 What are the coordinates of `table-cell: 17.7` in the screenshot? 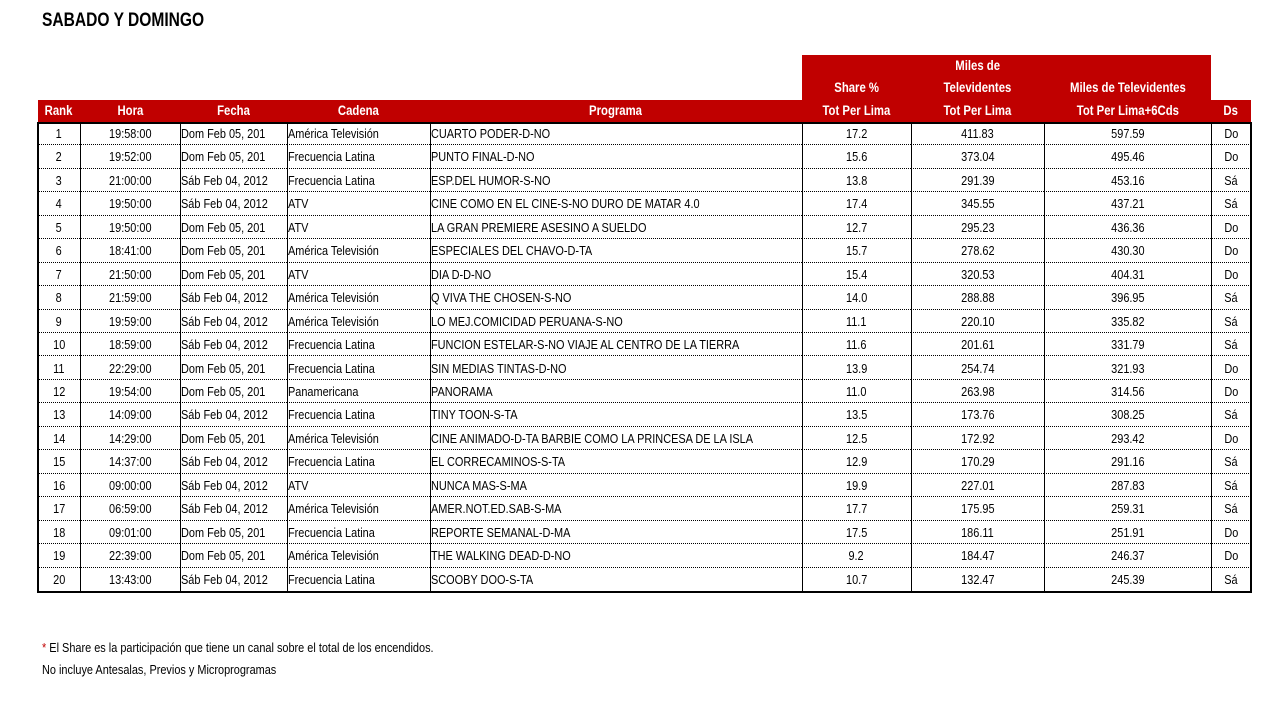 It's located at (856, 509).